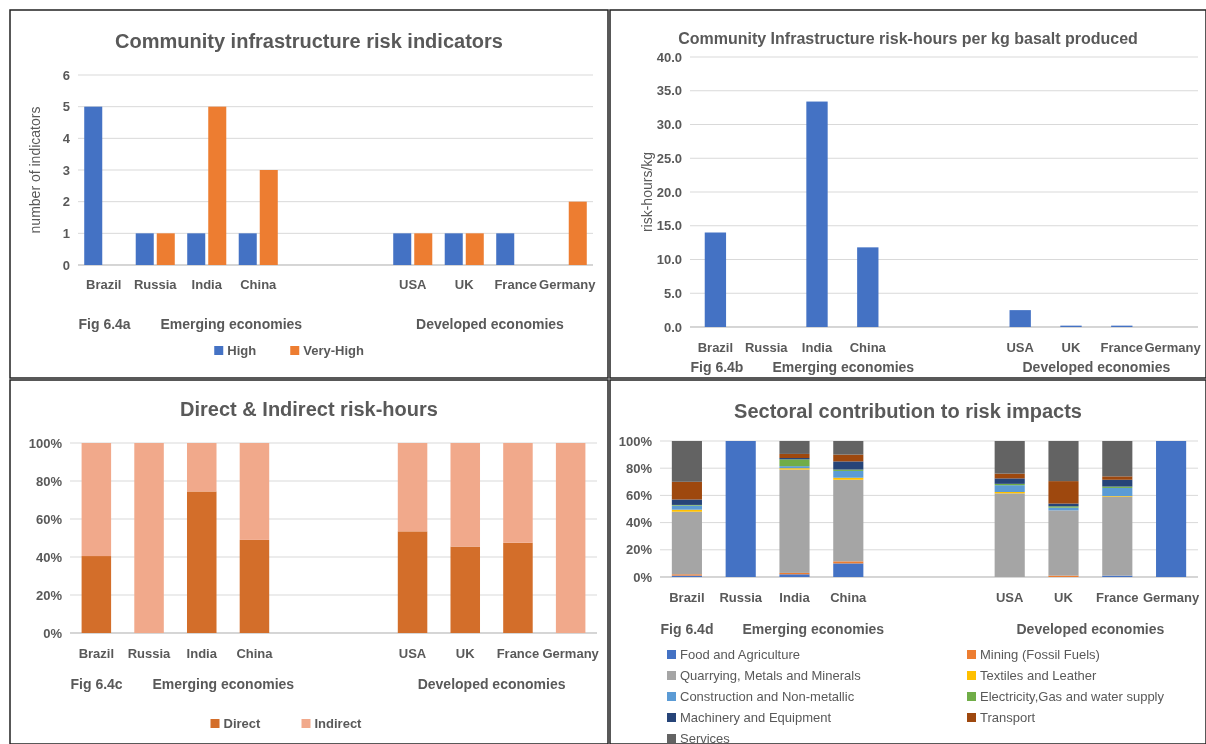  What do you see at coordinates (767, 696) in the screenshot?
I see `legend-label: Construction and Non-metallic` at bounding box center [767, 696].